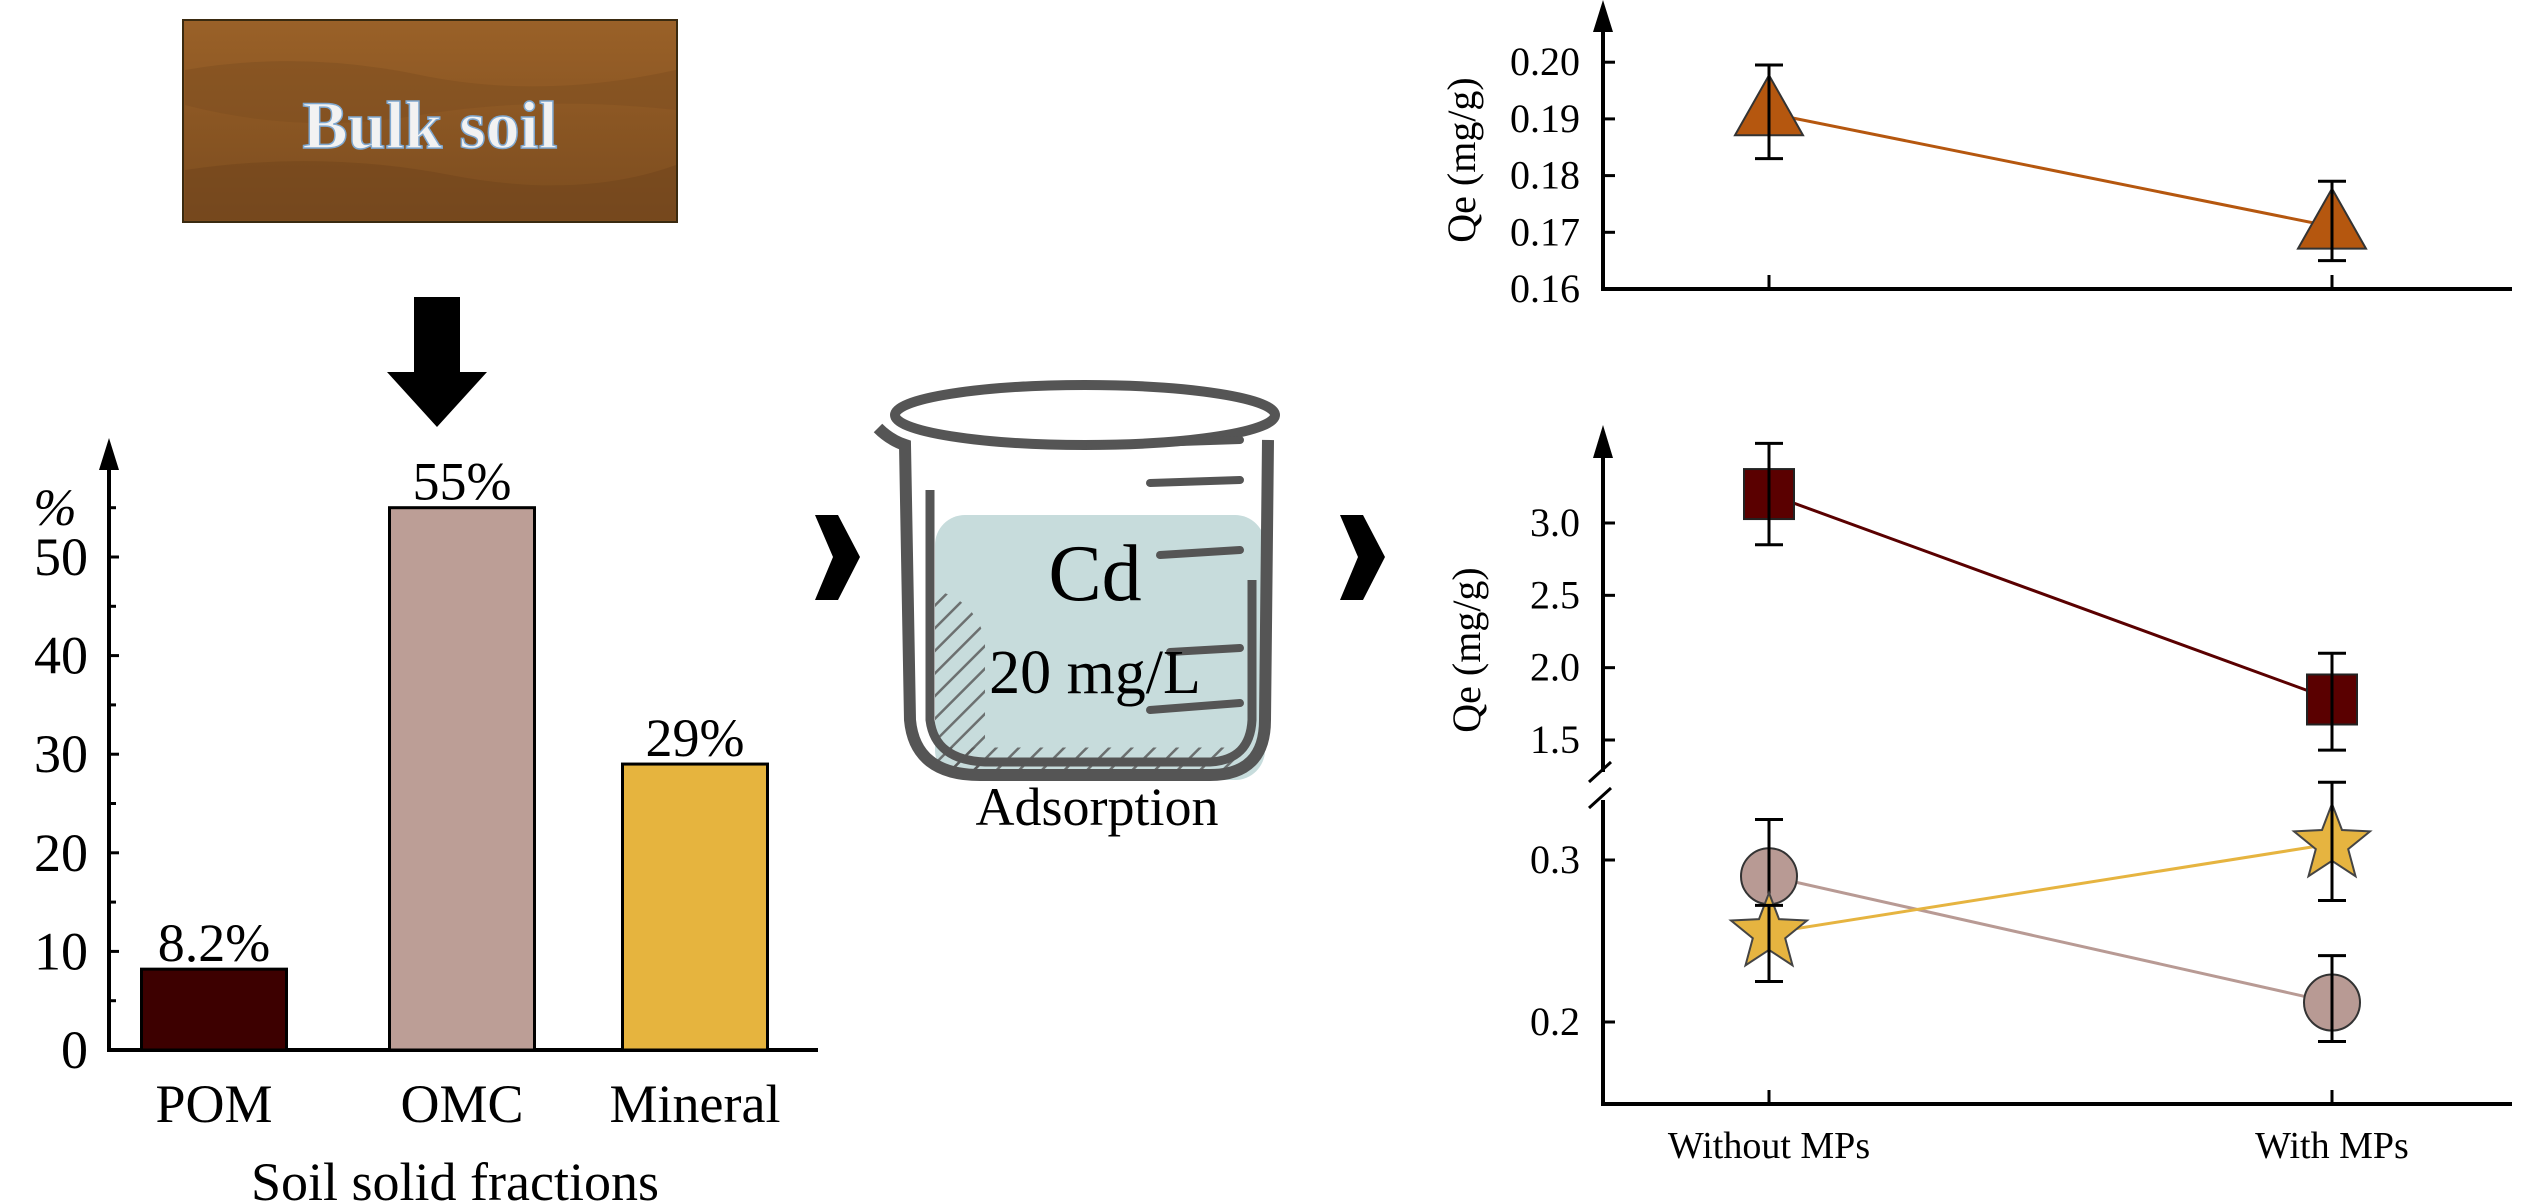 The height and width of the screenshot is (1203, 2532). What do you see at coordinates (61, 853) in the screenshot?
I see `y-tick-label: 20` at bounding box center [61, 853].